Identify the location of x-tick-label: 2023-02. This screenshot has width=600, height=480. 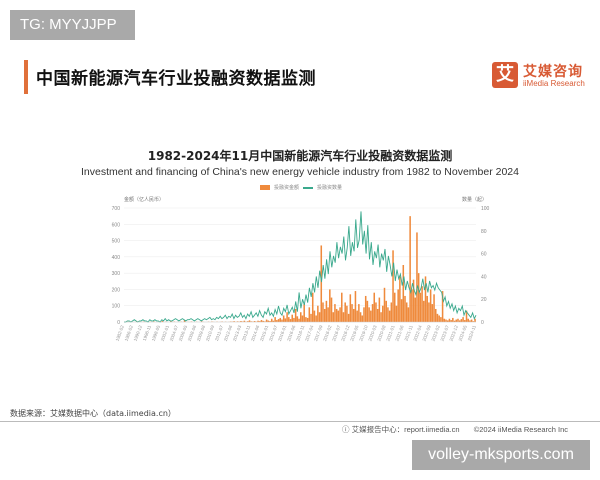
(435, 333).